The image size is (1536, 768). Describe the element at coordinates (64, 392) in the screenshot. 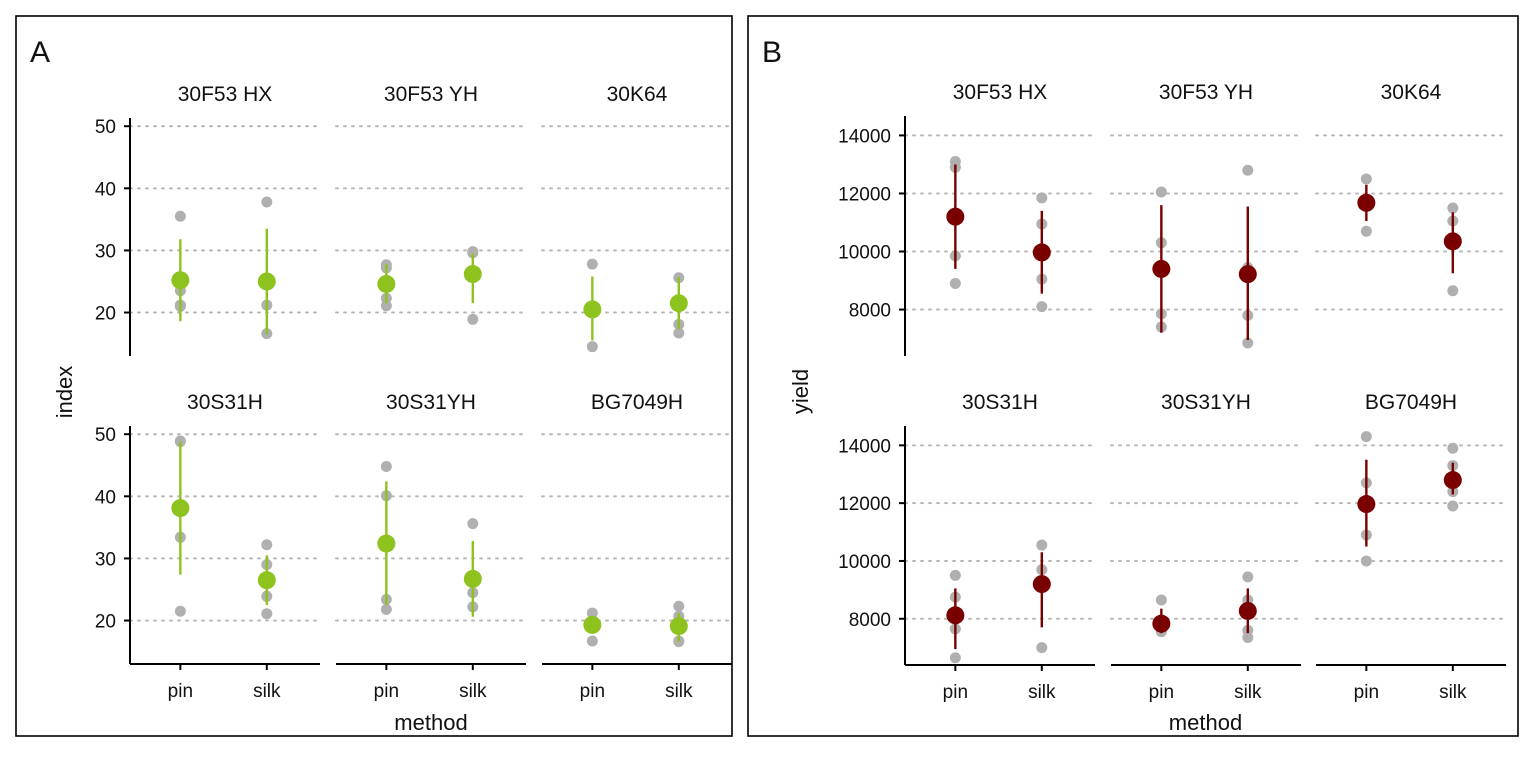

I see `y-axis-title: index` at that location.